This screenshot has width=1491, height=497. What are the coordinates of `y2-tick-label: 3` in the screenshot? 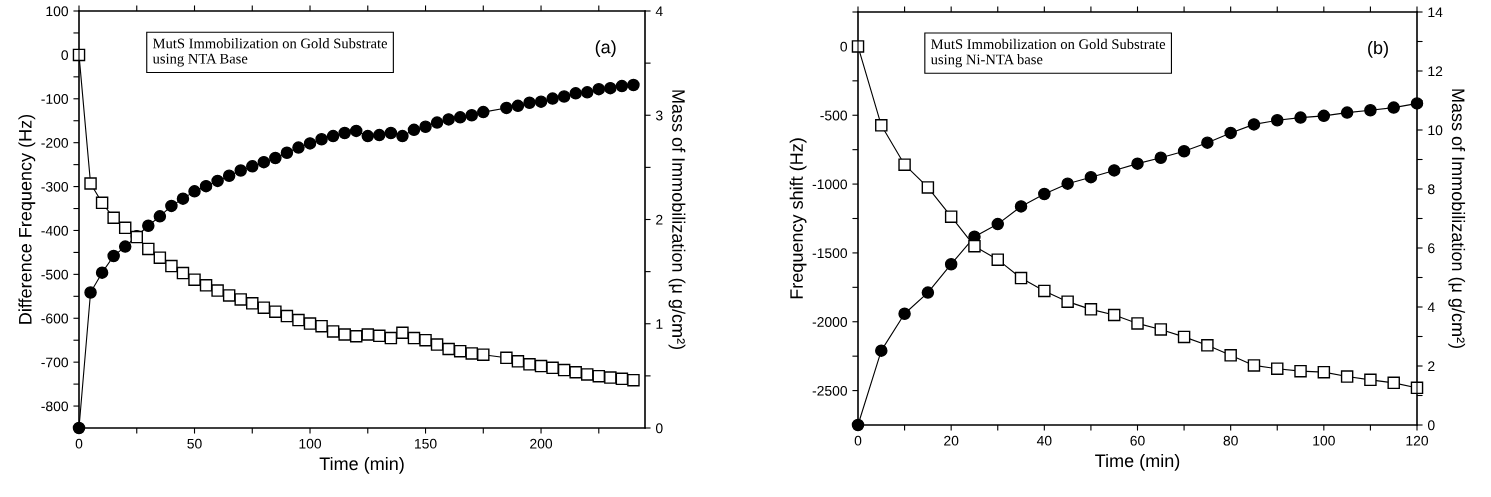 It's located at (659, 115).